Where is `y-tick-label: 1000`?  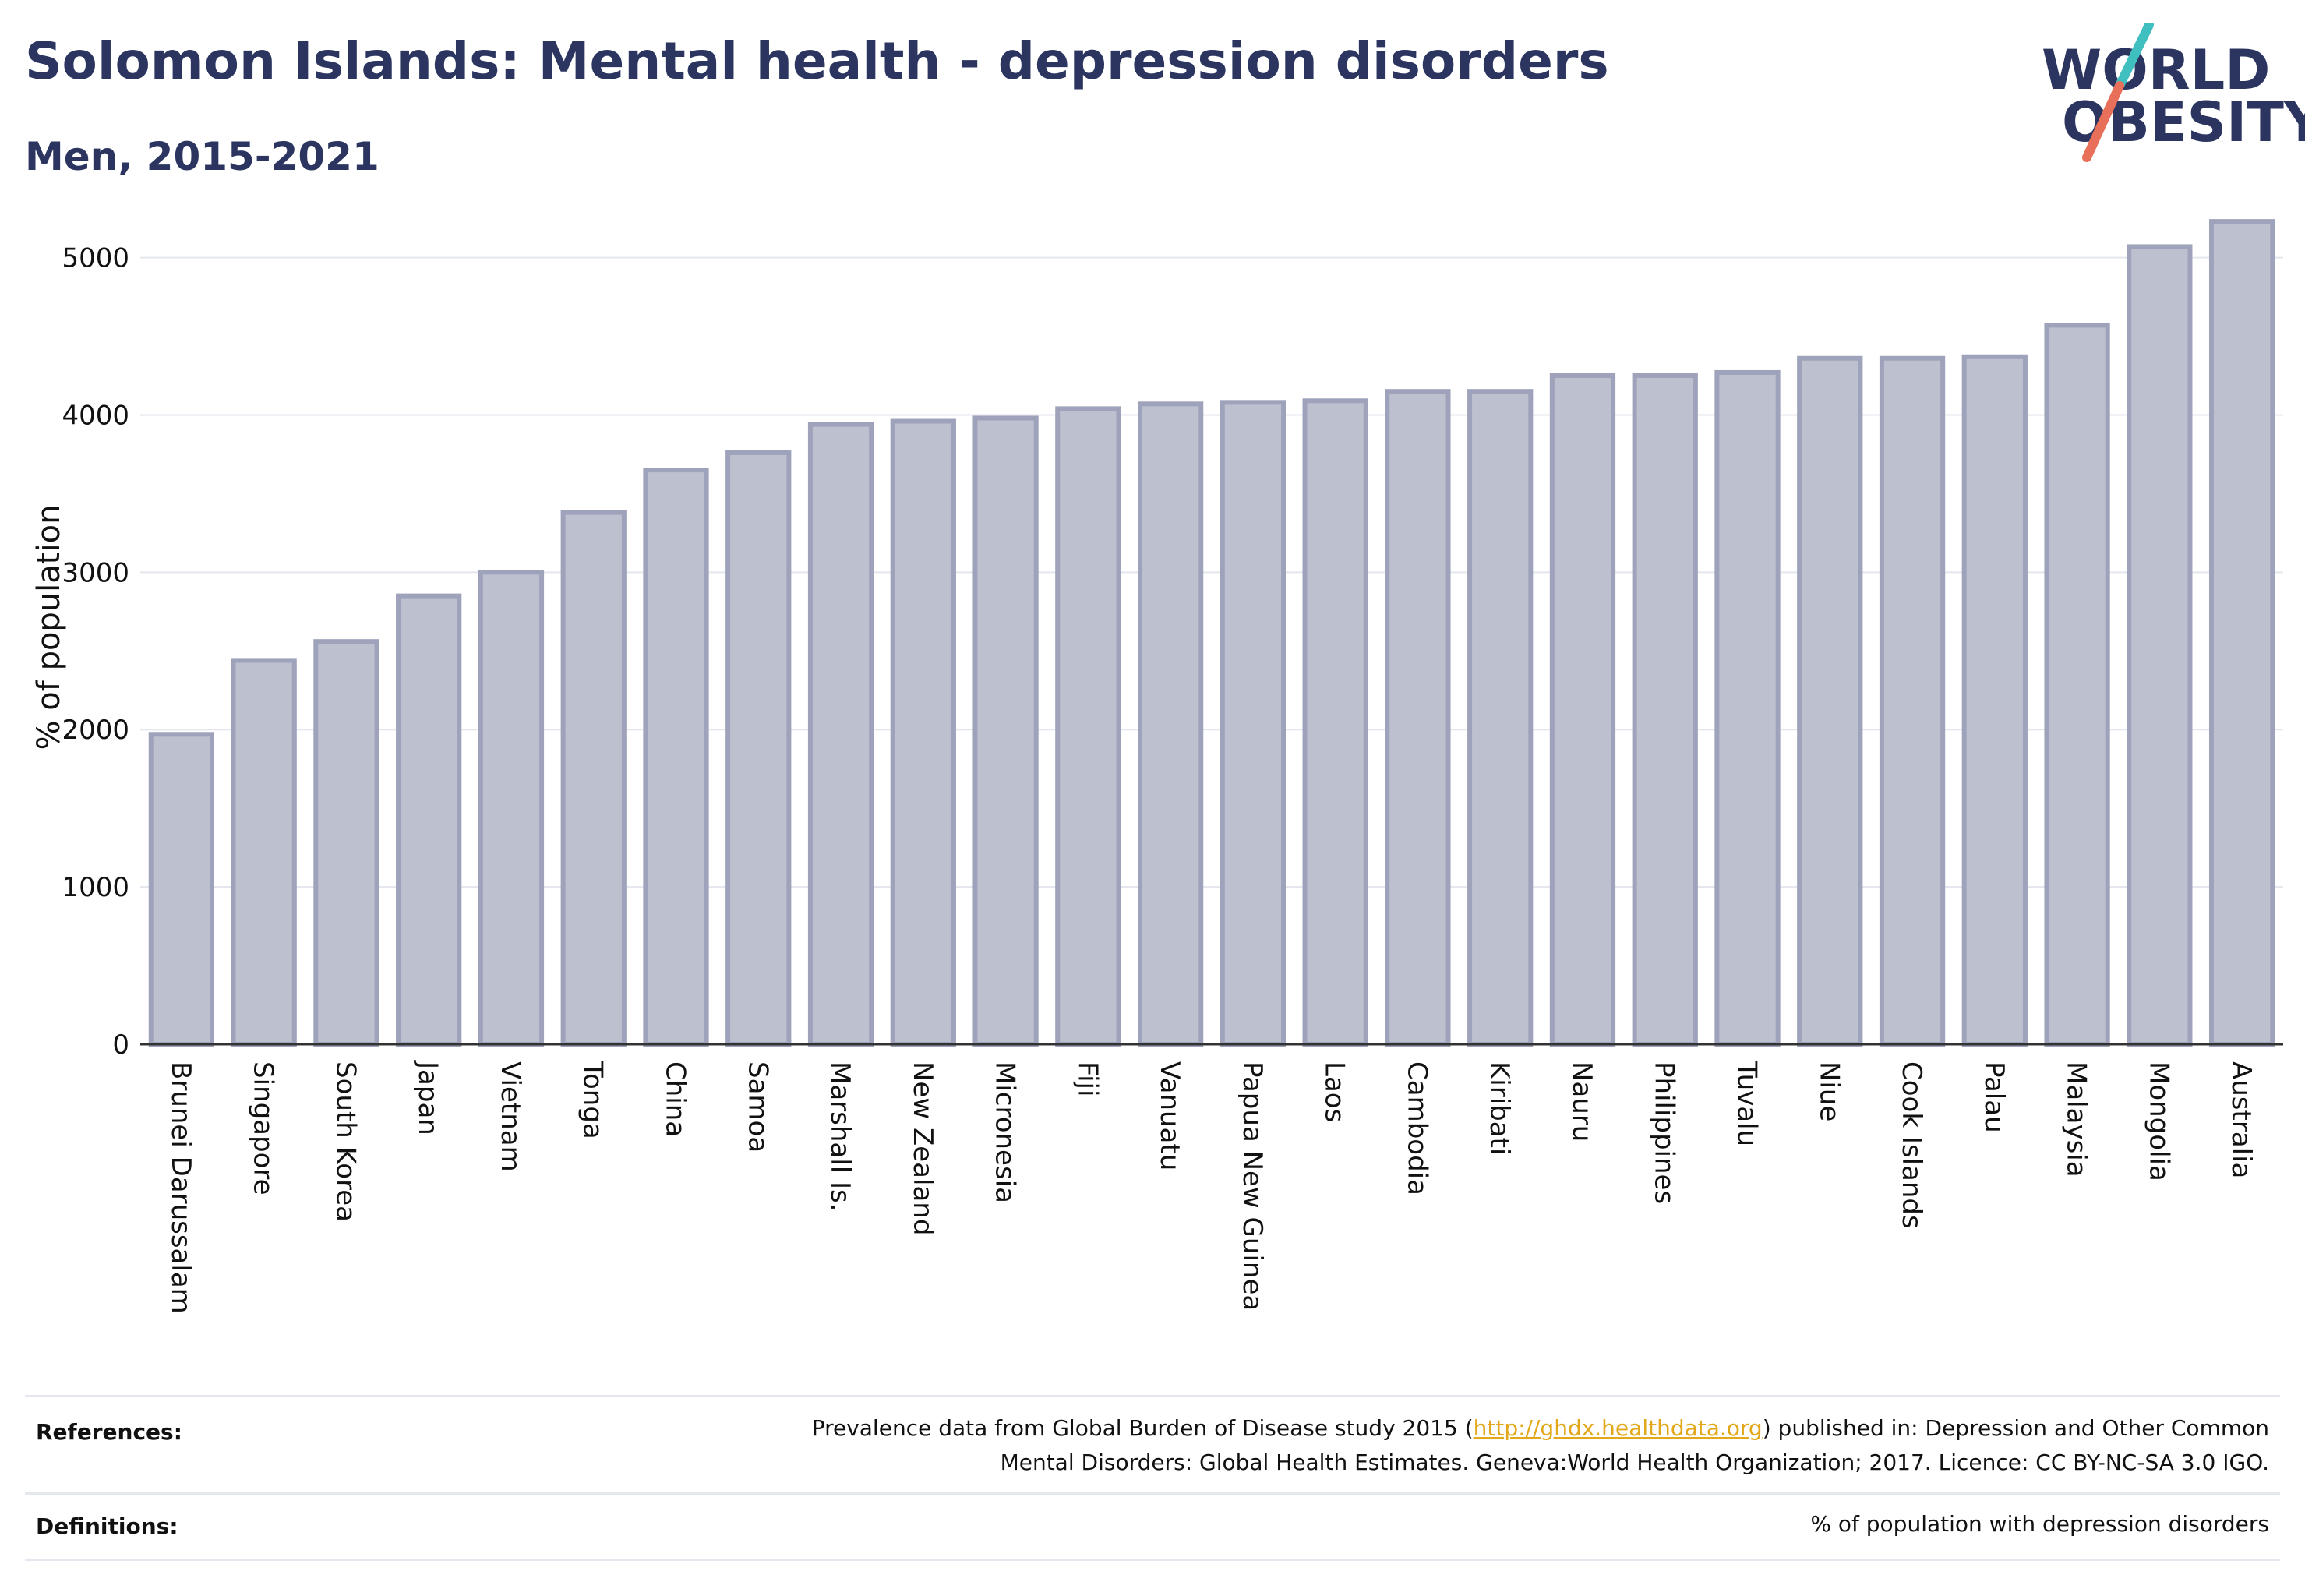
y-tick-label: 1000 is located at coordinates (95, 887).